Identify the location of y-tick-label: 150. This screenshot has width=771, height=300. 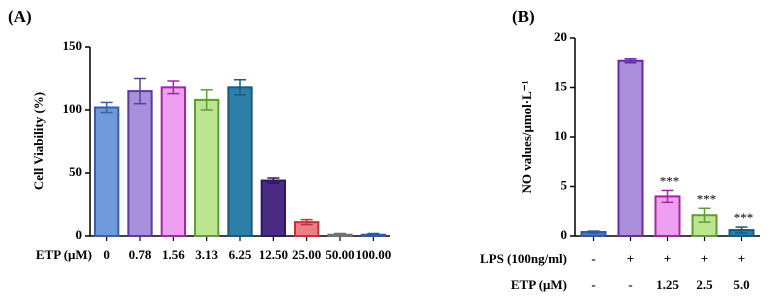
(73, 45).